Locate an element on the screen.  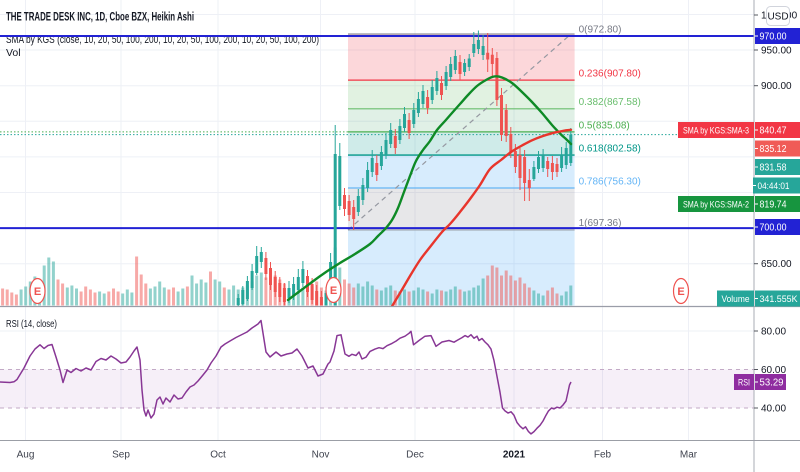
svg-text: Sep is located at coordinates (121, 455).